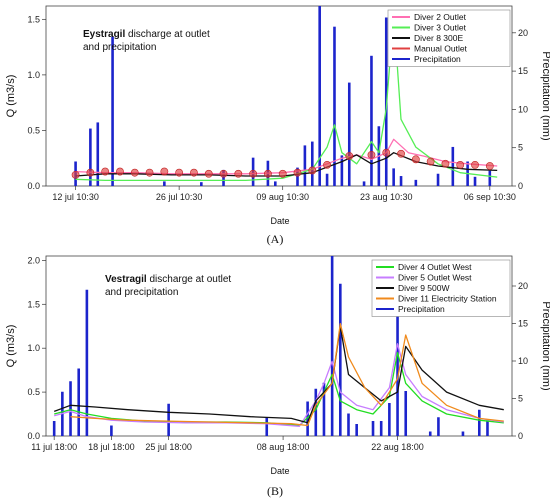 The width and height of the screenshot is (550, 501). What do you see at coordinates (440, 17) in the screenshot?
I see `panel-a-legend-label: Diver 2 Outlet` at bounding box center [440, 17].